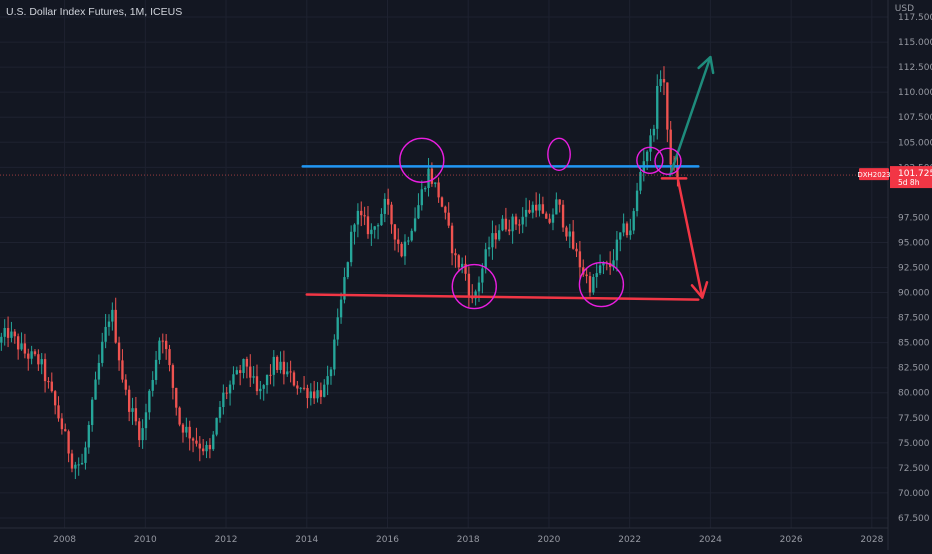 This screenshot has height=554, width=932. I want to click on time-remaining: 5d 8h, so click(909, 182).